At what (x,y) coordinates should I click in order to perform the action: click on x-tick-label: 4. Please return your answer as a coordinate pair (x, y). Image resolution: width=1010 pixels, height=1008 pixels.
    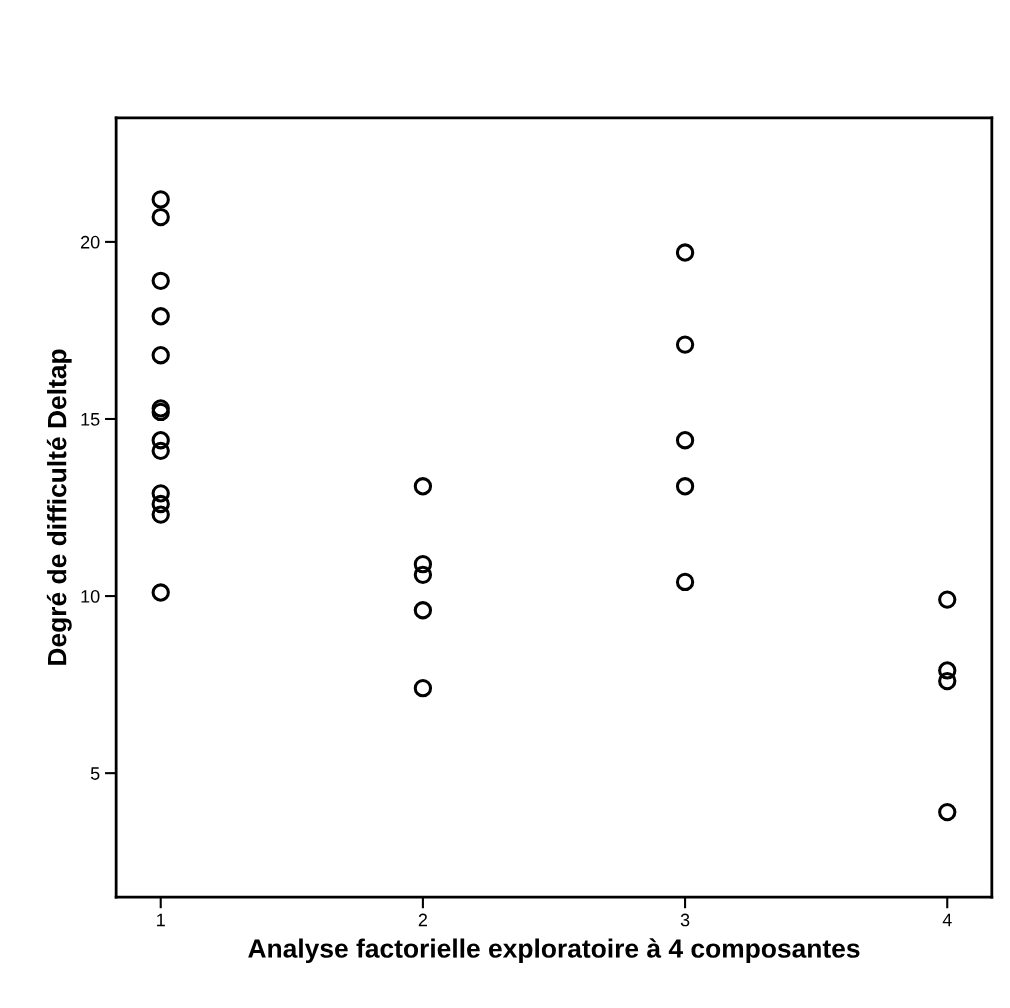
    Looking at the image, I should click on (947, 920).